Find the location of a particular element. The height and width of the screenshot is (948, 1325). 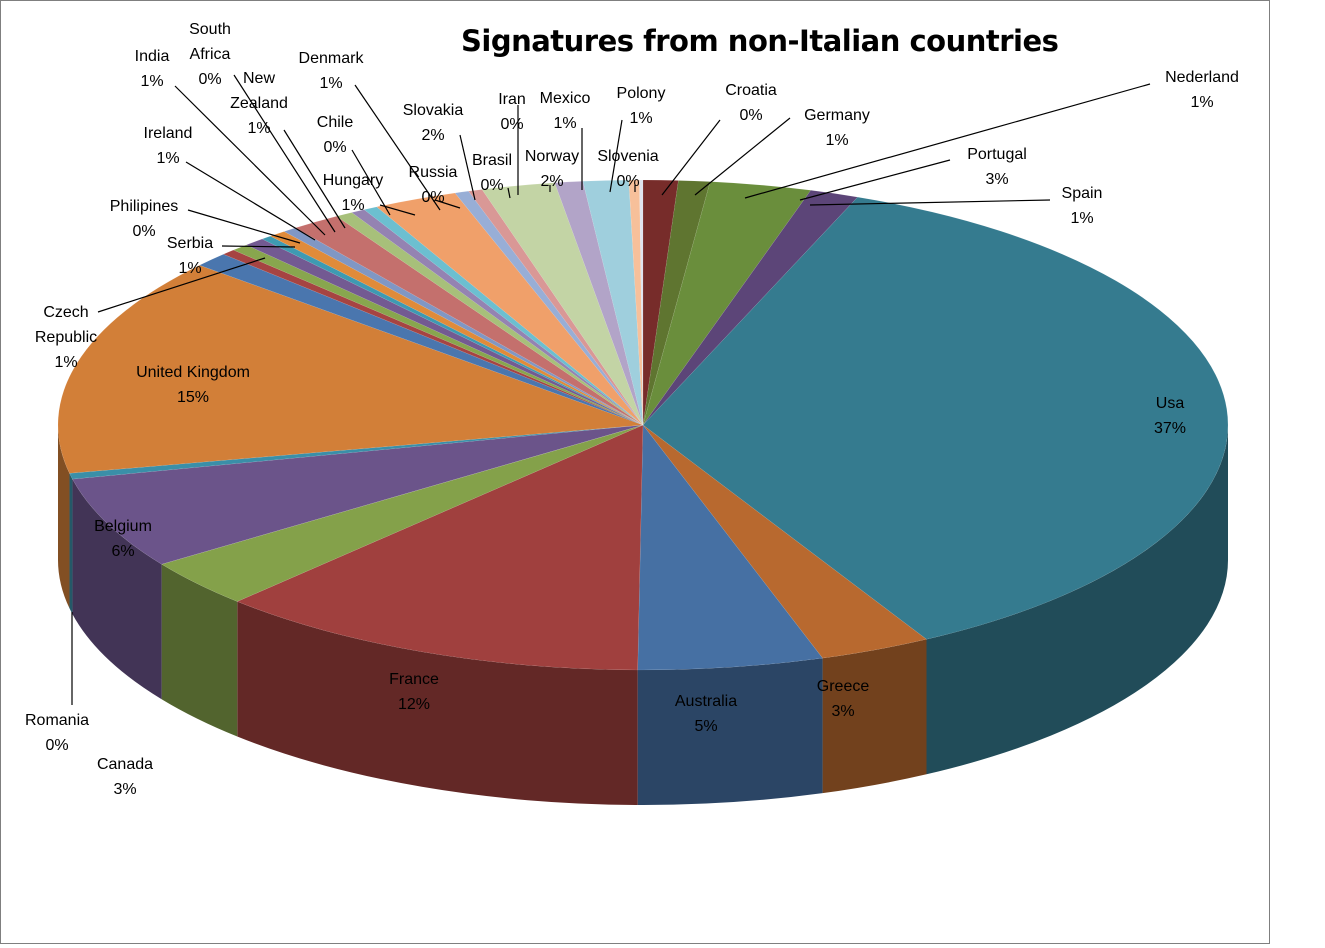

leader-russia is located at coordinates (447, 204).